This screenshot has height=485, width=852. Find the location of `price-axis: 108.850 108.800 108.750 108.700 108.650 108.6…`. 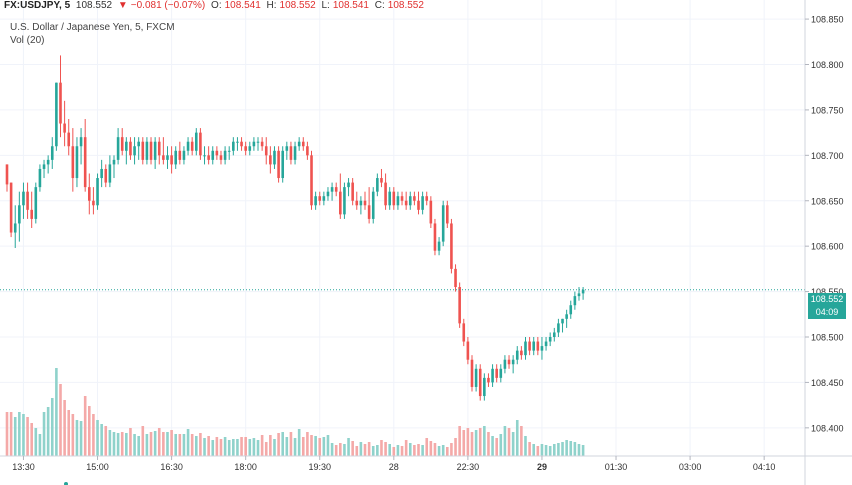

price-axis: 108.850 108.800 108.750 108.700 108.650 108.6… is located at coordinates (824, 224).